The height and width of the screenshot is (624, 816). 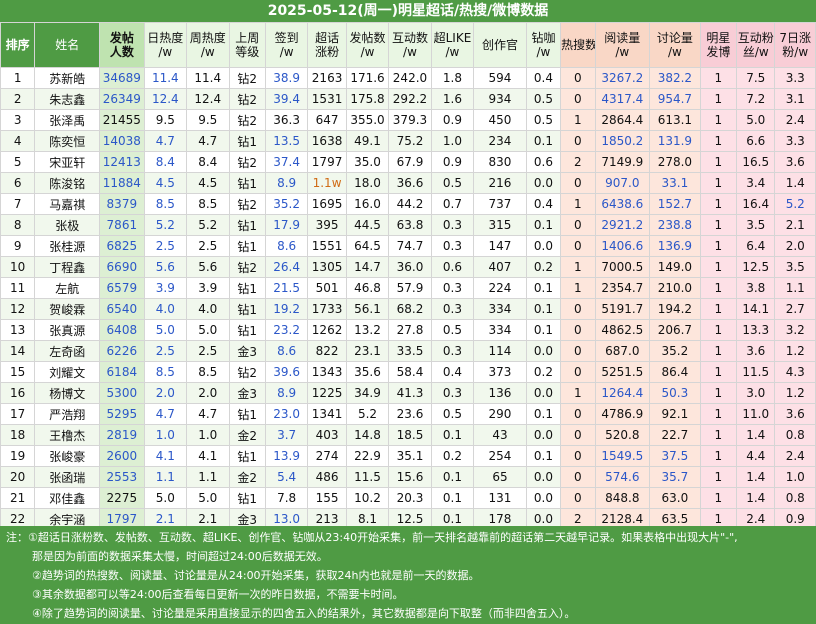 What do you see at coordinates (286, 246) in the screenshot?
I see `cell-checkin: 8.6` at bounding box center [286, 246].